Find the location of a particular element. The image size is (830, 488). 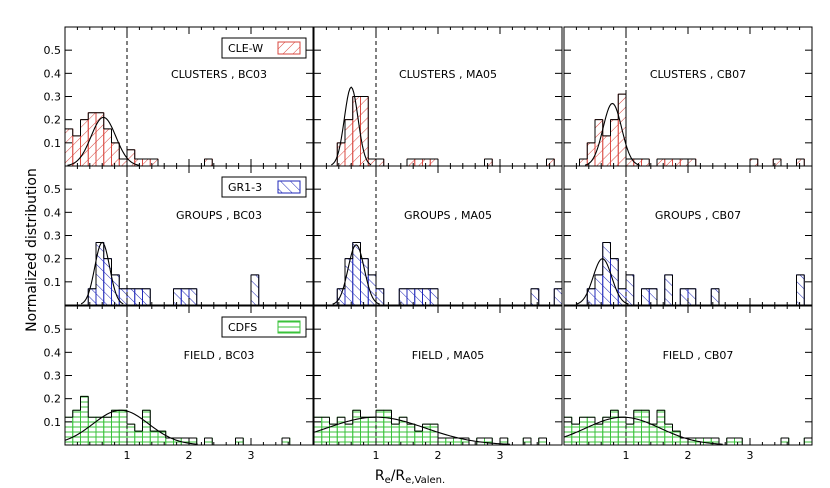

x-tick-label: 1 is located at coordinates (626, 455).